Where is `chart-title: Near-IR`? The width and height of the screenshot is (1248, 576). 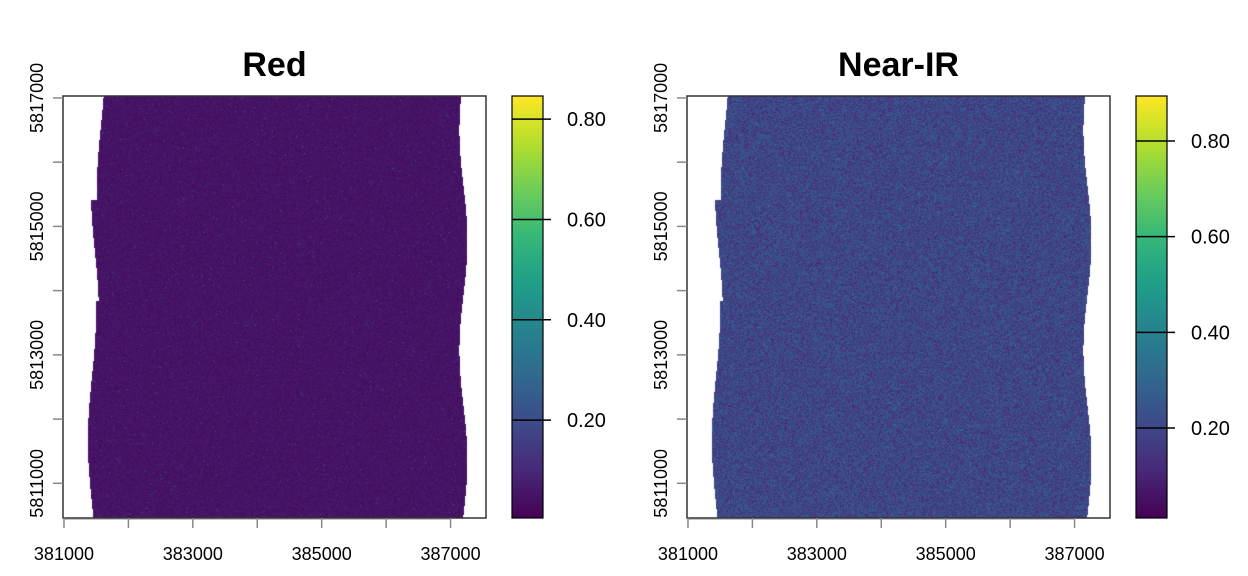
chart-title: Near-IR is located at coordinates (898, 65).